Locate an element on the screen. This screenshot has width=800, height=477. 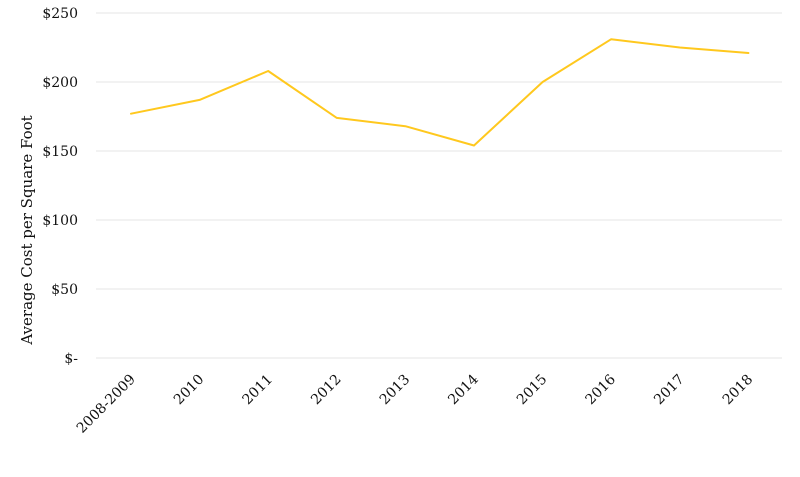
y-tick-label: $100 is located at coordinates (60, 221).